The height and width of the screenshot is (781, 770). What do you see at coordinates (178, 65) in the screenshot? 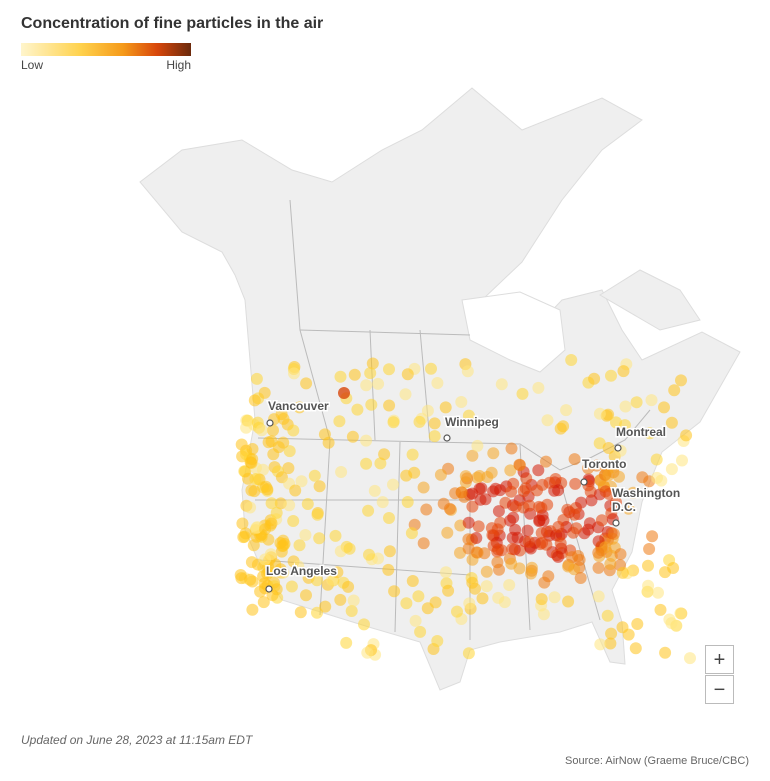
I see `legend-high: High` at bounding box center [178, 65].